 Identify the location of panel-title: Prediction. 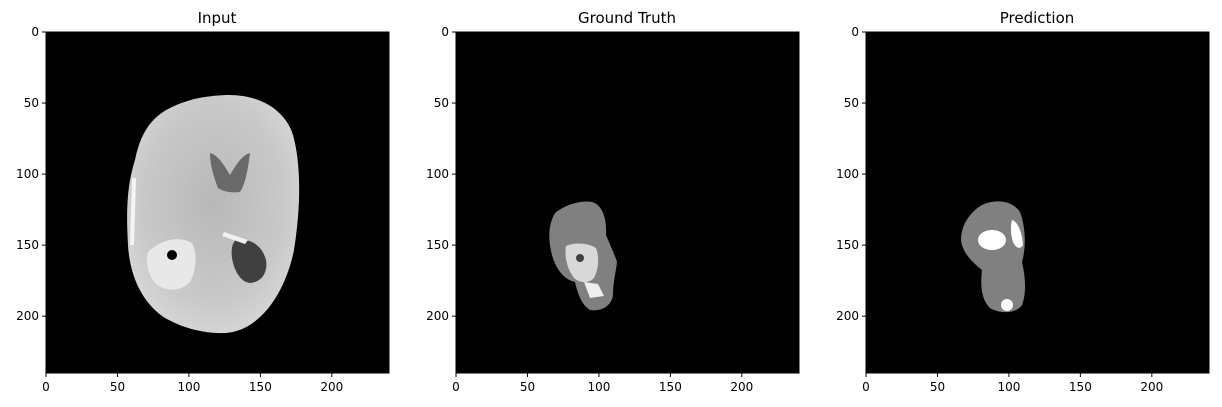
(1037, 18).